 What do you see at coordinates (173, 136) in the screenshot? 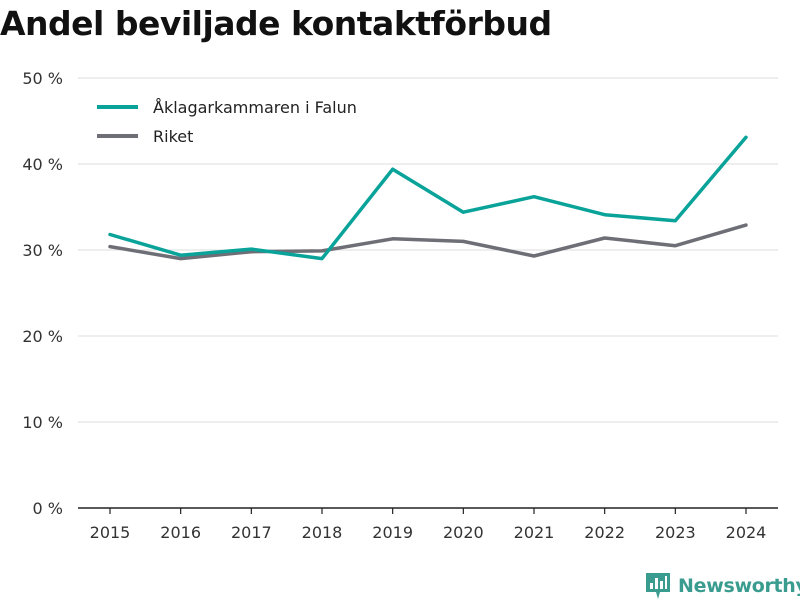
I see `legend-label: Riket` at bounding box center [173, 136].